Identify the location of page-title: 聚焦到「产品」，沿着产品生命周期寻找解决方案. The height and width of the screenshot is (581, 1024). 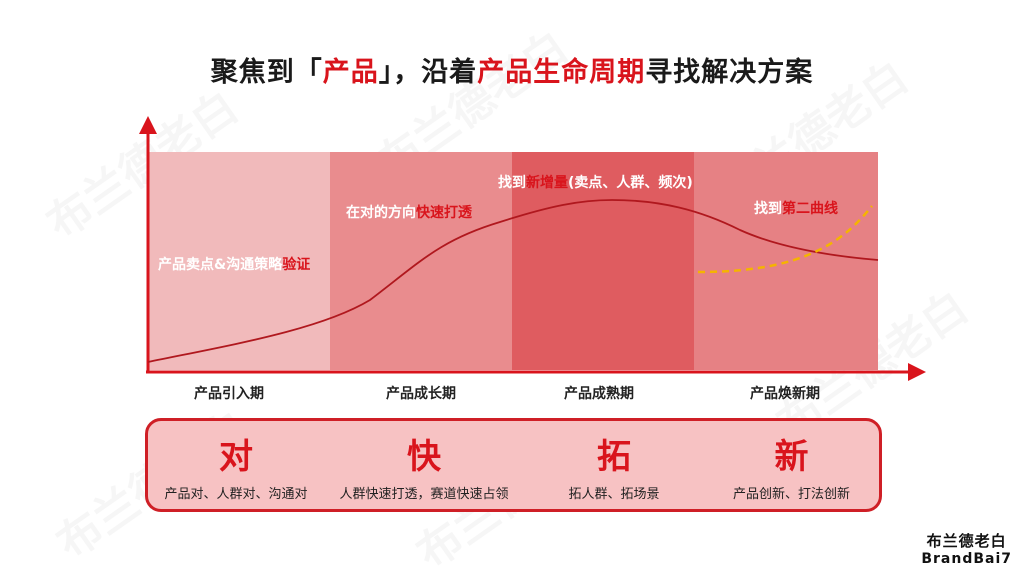
(512, 69).